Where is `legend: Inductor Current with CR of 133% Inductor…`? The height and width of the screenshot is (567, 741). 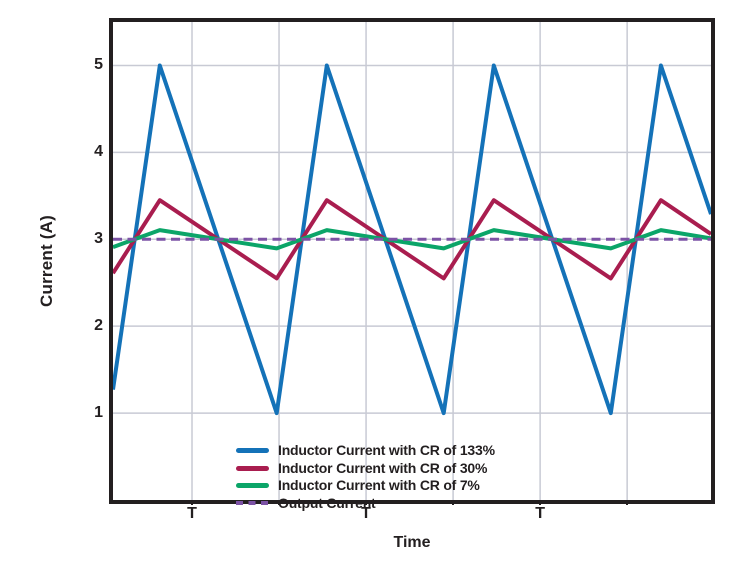 legend: Inductor Current with CR of 133% Inductor… is located at coordinates (365, 477).